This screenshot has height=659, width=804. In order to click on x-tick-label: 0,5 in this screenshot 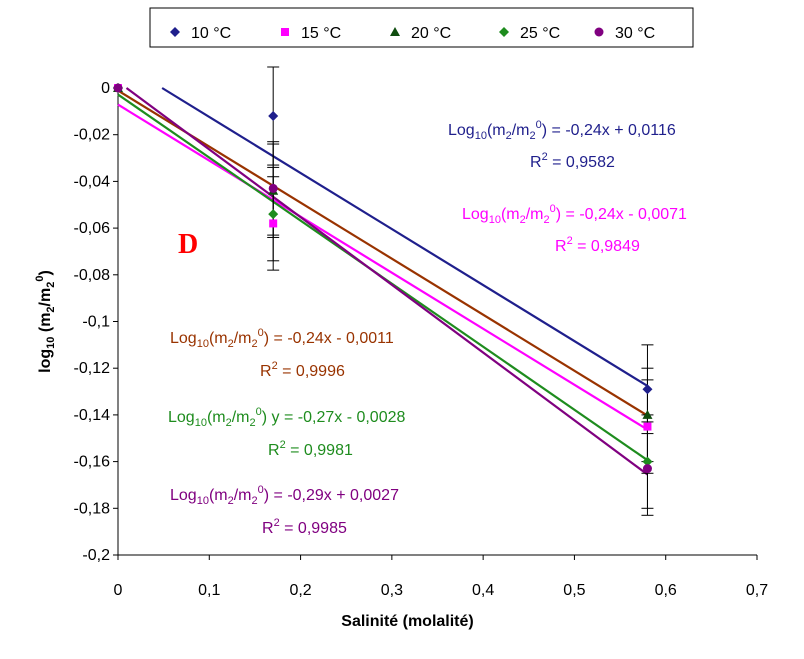, I will do `click(574, 590)`.